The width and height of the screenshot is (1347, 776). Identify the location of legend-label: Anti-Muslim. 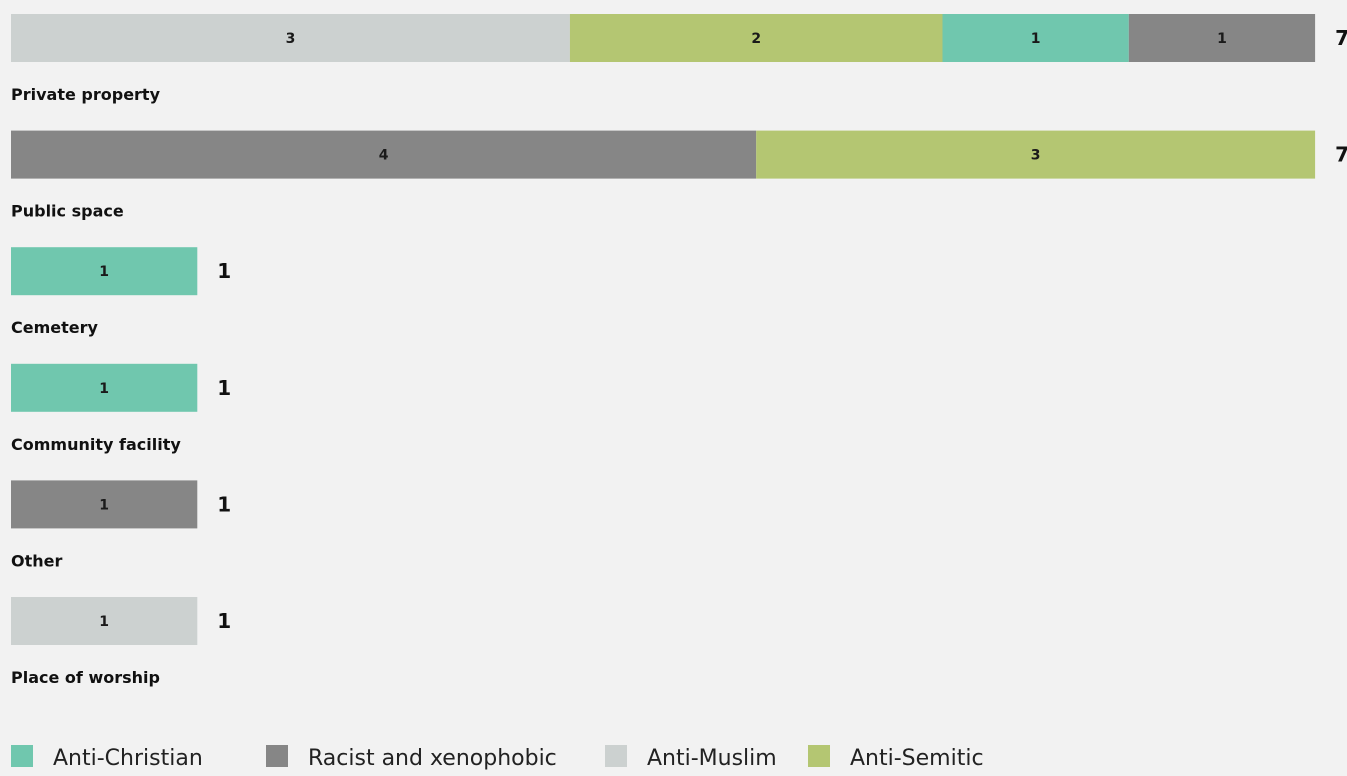
(712, 758).